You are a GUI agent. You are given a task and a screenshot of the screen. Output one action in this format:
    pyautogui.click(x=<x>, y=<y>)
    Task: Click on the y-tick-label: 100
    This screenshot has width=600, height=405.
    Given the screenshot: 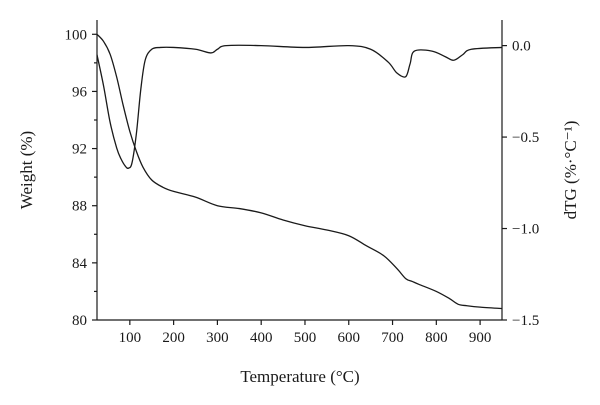 What is the action you would take?
    pyautogui.click(x=76, y=35)
    